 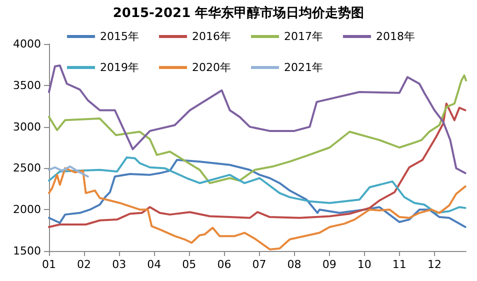 What do you see at coordinates (211, 67) in the screenshot?
I see `legend-label: 2020年` at bounding box center [211, 67].